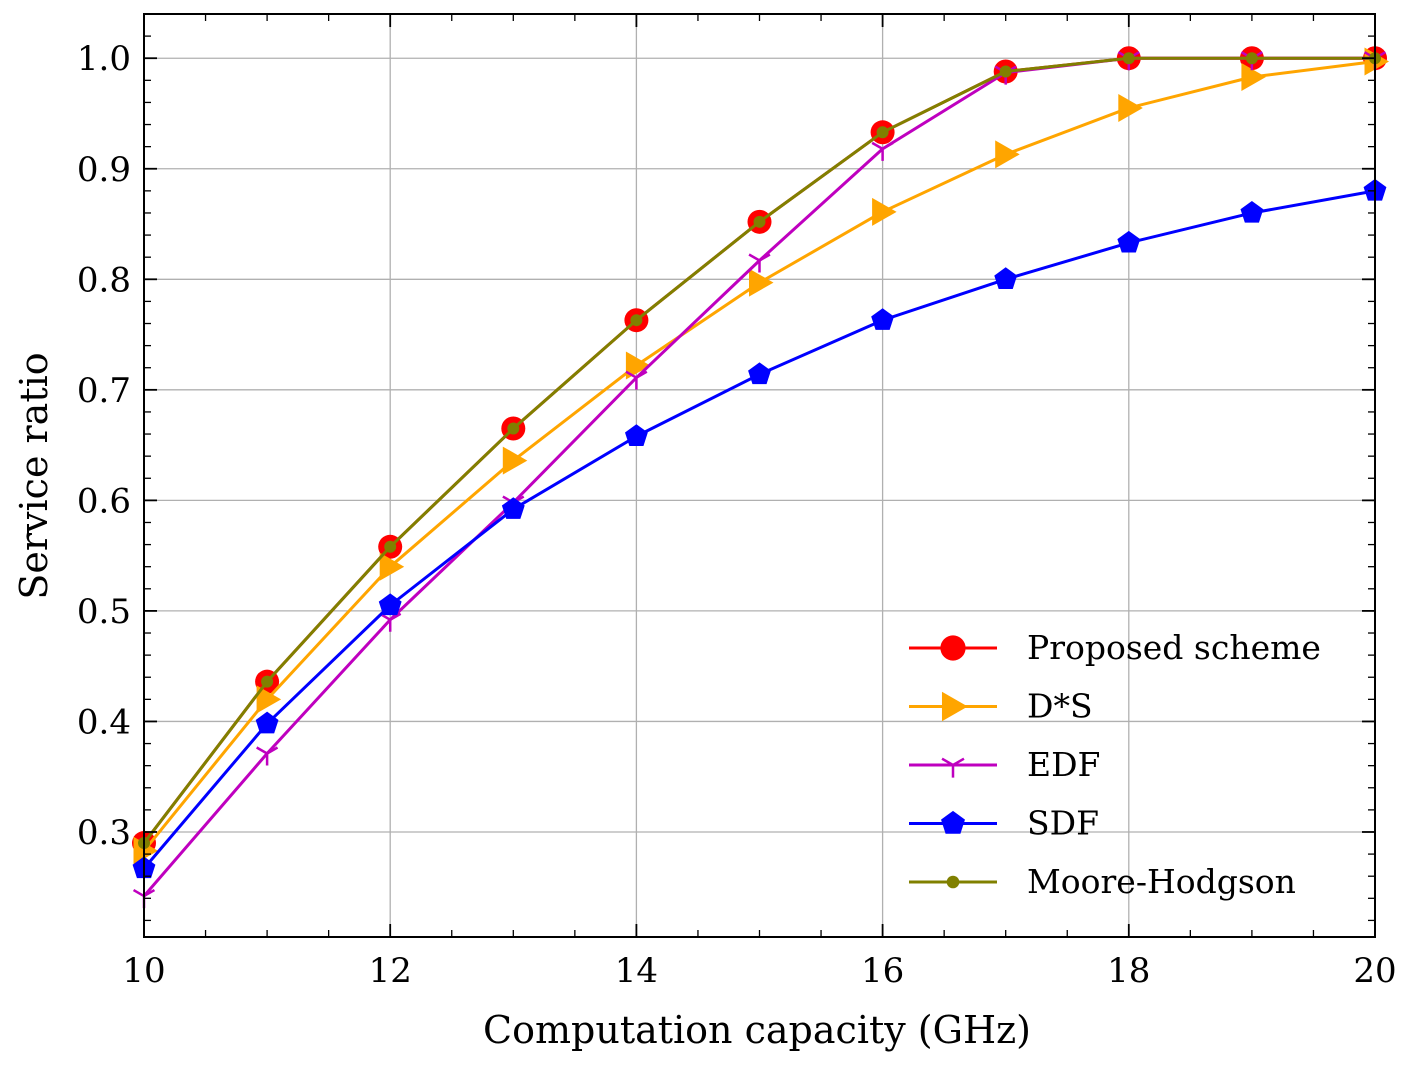 This screenshot has width=1411, height=1071. What do you see at coordinates (143, 971) in the screenshot?
I see `x-tick-label: 10` at bounding box center [143, 971].